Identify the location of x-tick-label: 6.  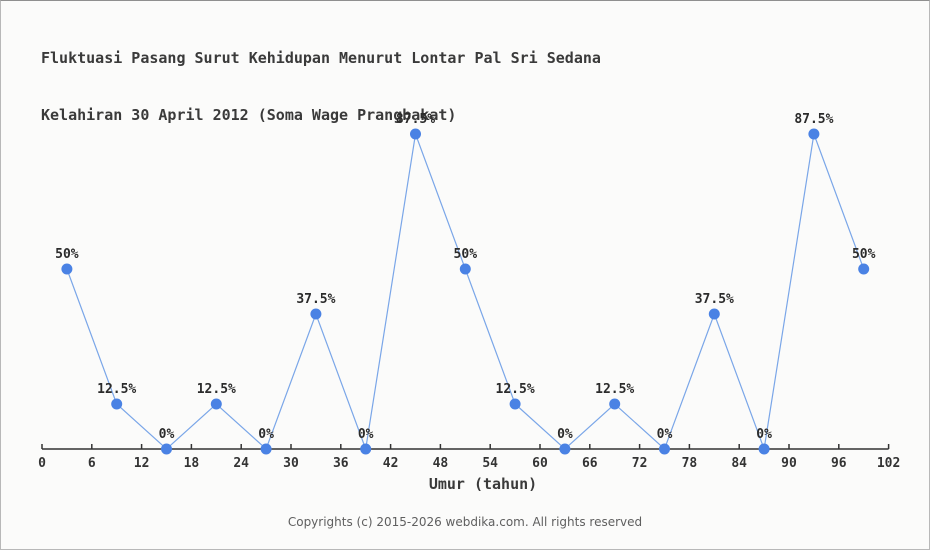
(92, 463).